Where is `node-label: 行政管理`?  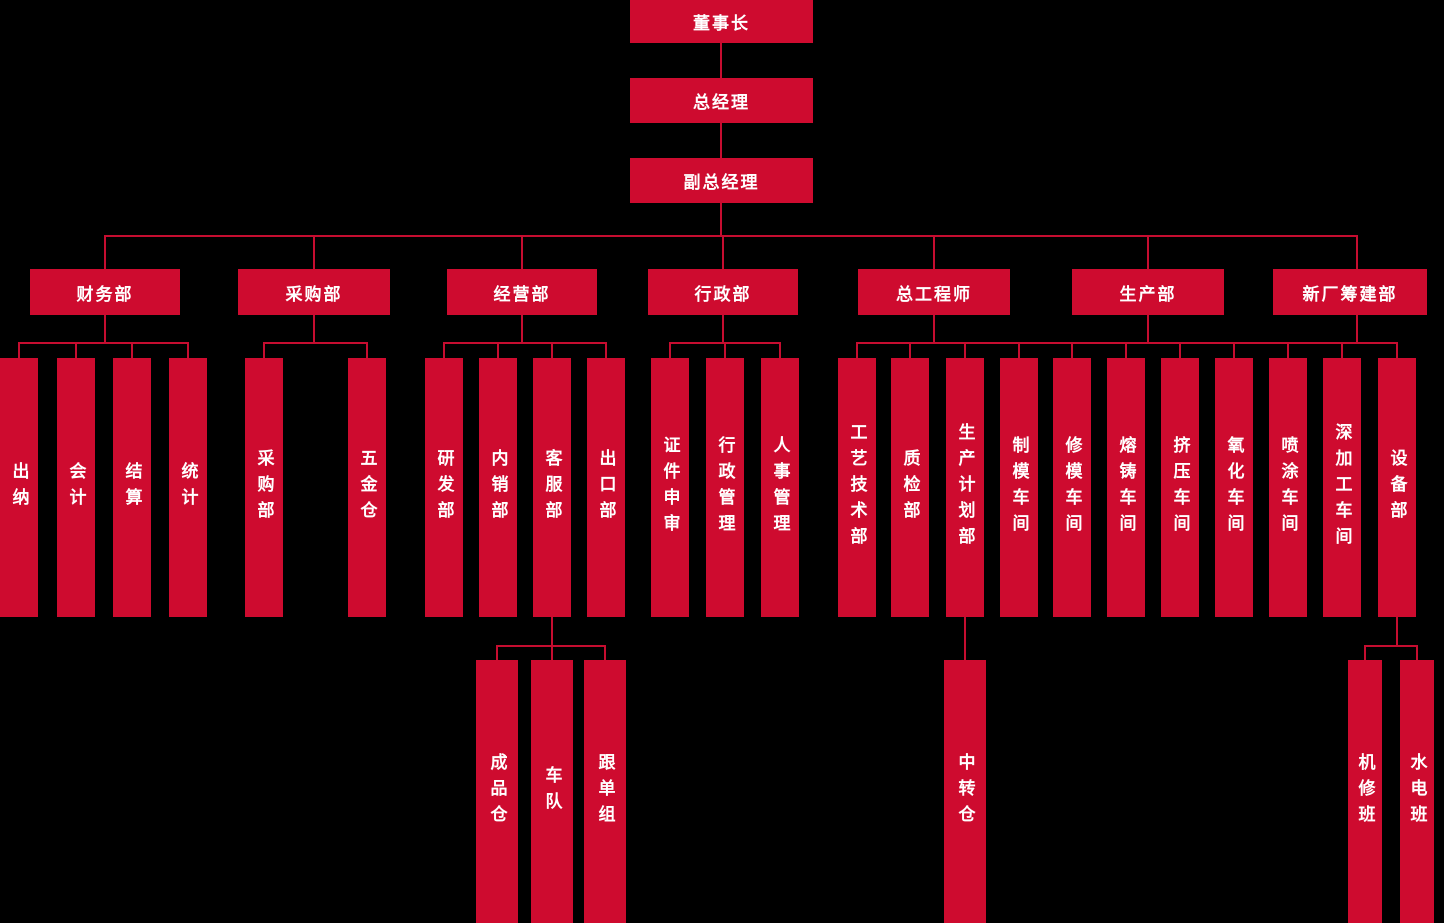 node-label: 行政管理 is located at coordinates (724, 487).